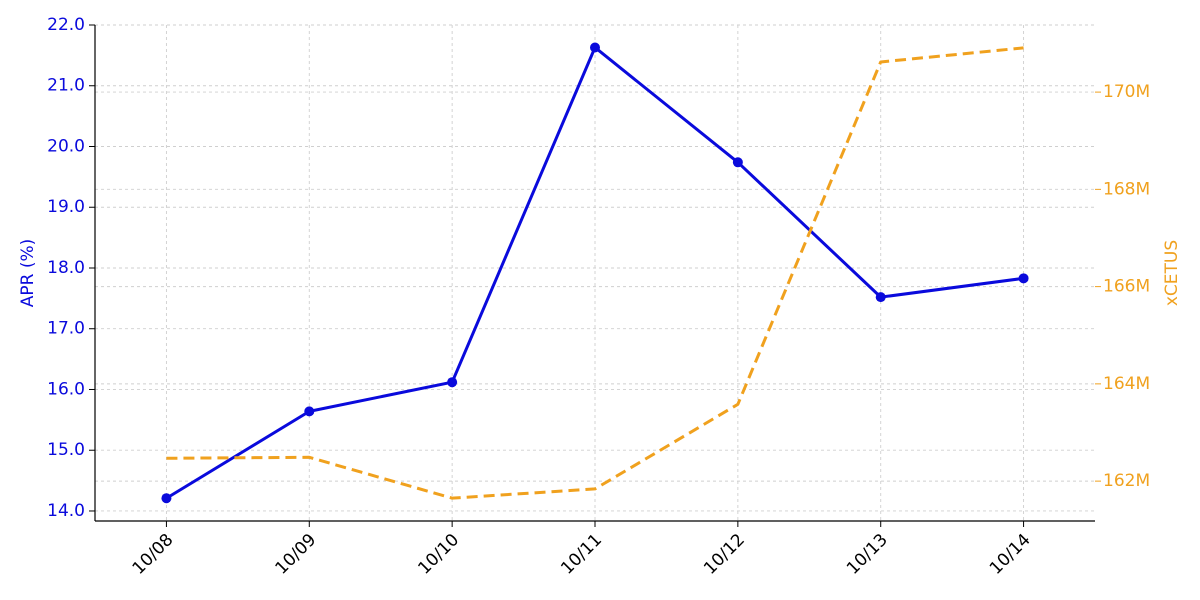 This screenshot has height=600, width=1200. I want to click on y-tick-label: 16.0, so click(66, 389).